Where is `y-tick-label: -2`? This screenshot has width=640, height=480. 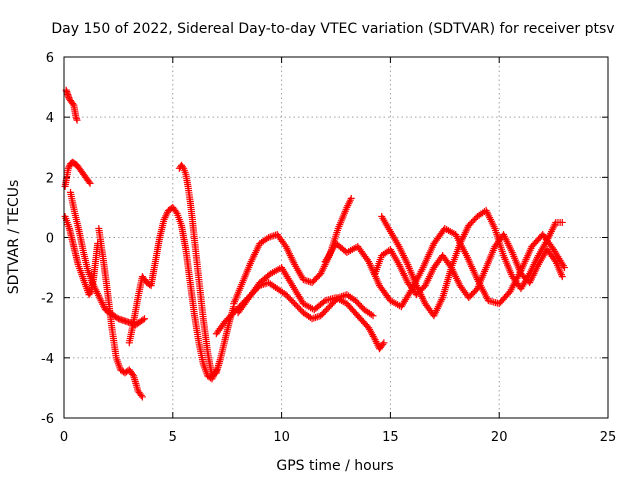
y-tick-label: -2 is located at coordinates (47, 299).